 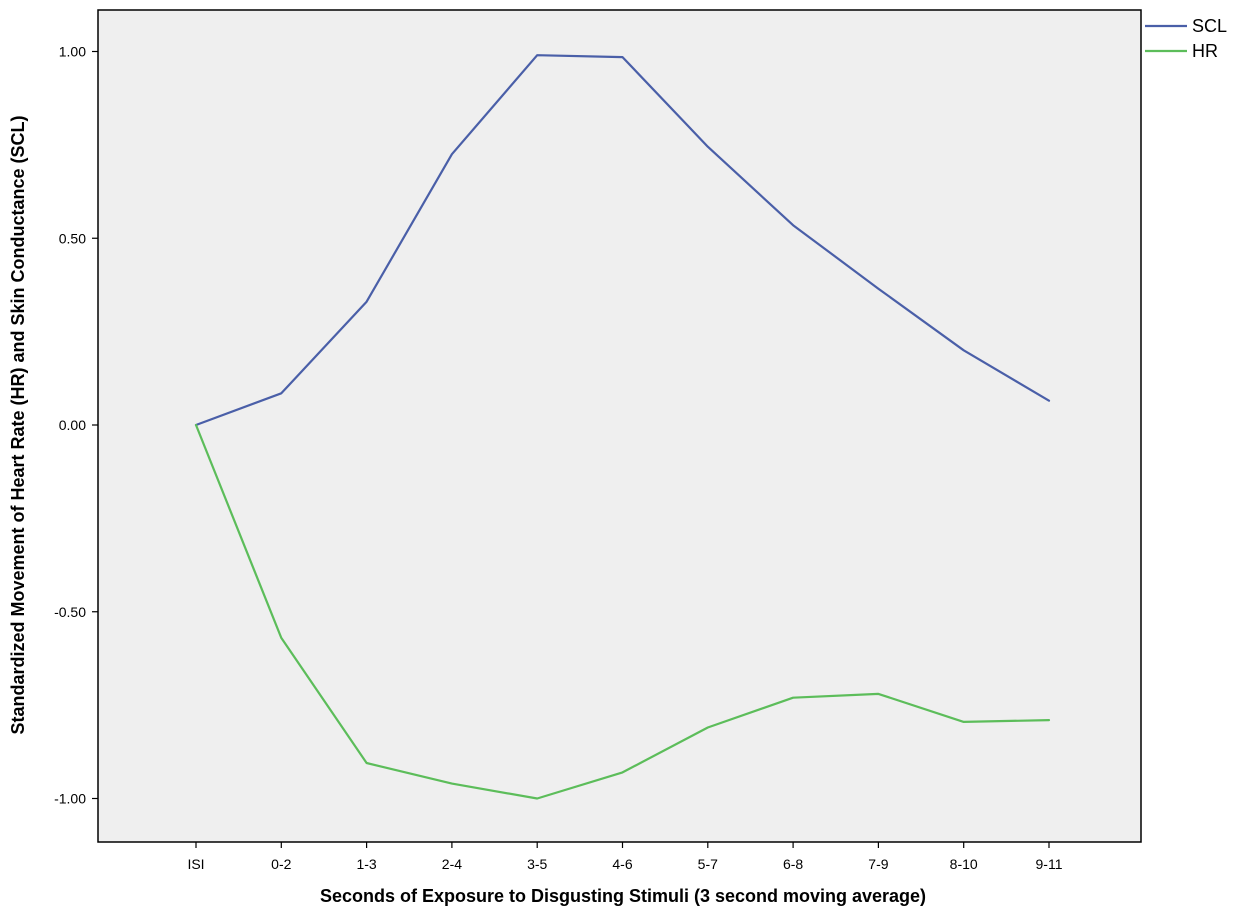 What do you see at coordinates (537, 864) in the screenshot?
I see `x-tick-label: 3-5` at bounding box center [537, 864].